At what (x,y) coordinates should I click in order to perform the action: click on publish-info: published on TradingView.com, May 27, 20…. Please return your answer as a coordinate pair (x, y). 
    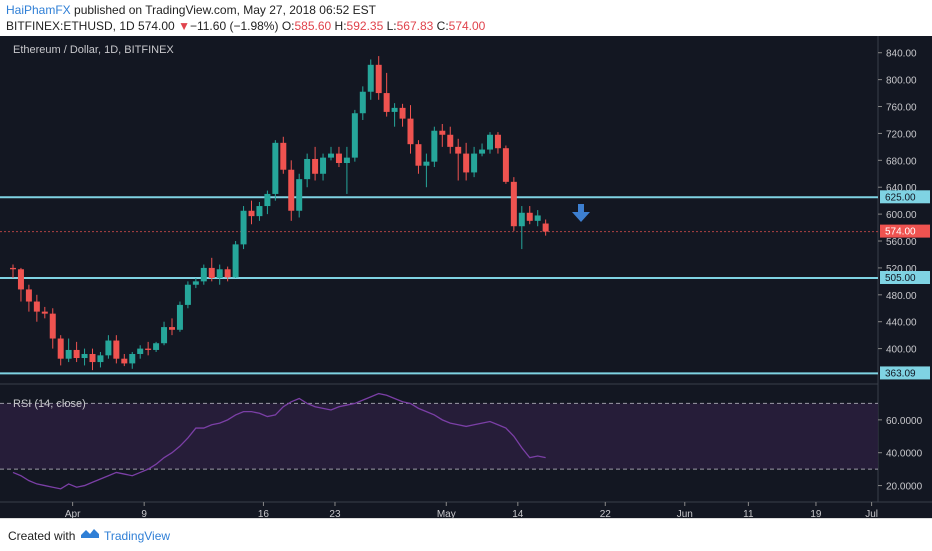
    Looking at the image, I should click on (223, 10).